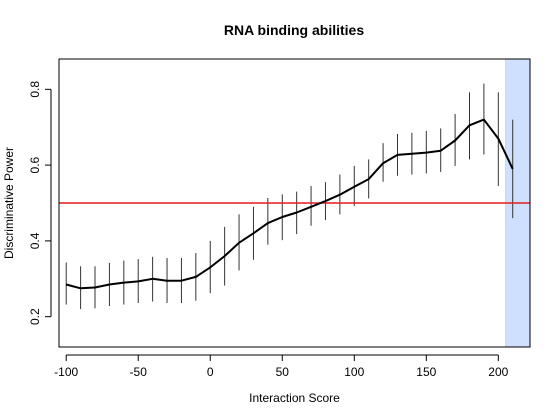  I want to click on x-tick-label--50: -50, so click(139, 372).